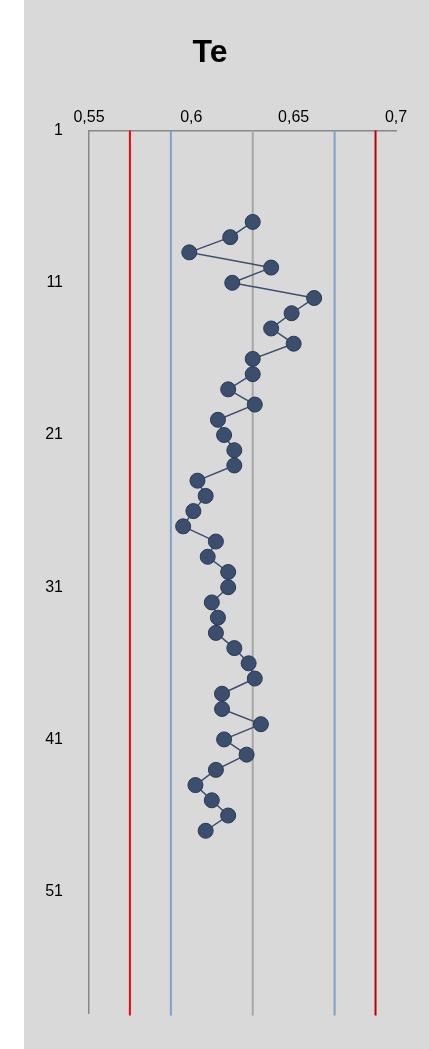 The width and height of the screenshot is (429, 1049). What do you see at coordinates (54, 891) in the screenshot?
I see `y-tick-label: 51` at bounding box center [54, 891].